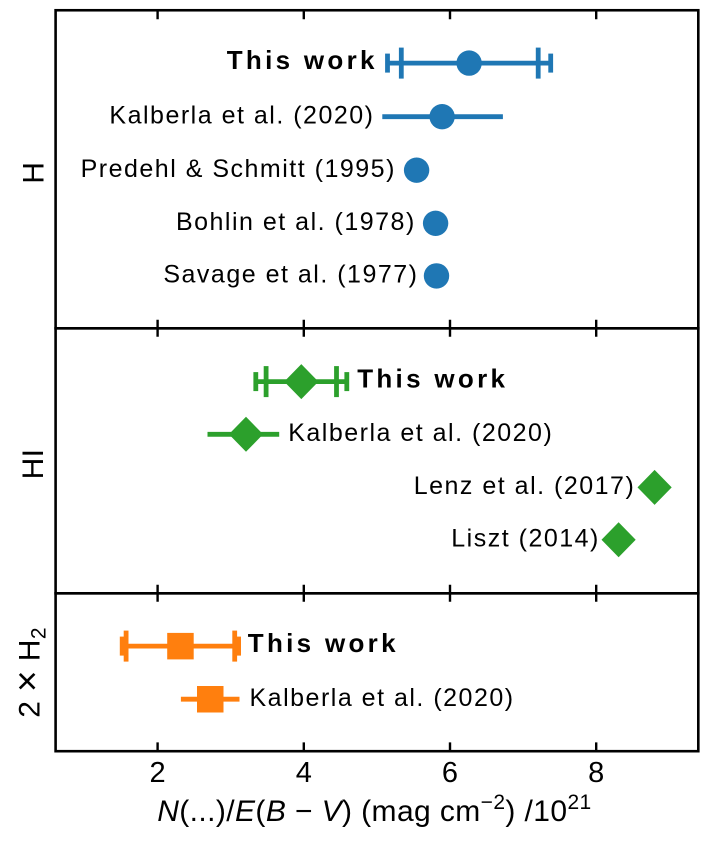 This screenshot has height=847, width=717. I want to click on svg-text: 8, so click(596, 773).